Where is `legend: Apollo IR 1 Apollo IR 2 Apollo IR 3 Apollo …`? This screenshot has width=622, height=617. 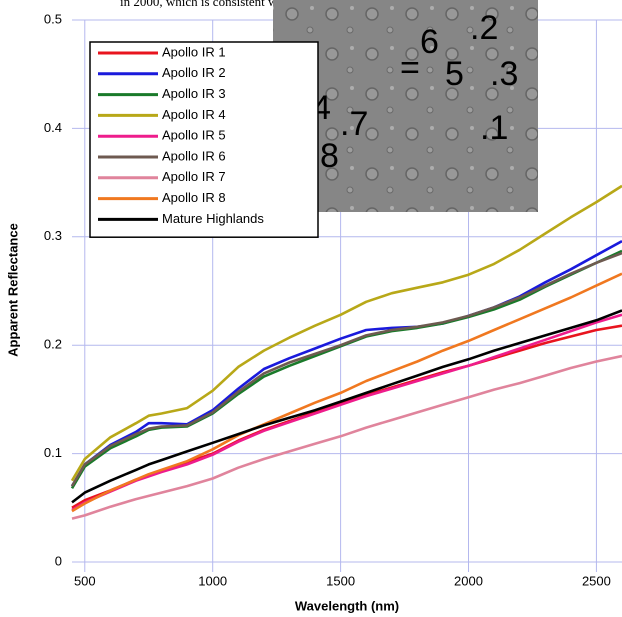
legend: Apollo IR 1 Apollo IR 2 Apollo IR 3 Apollo … is located at coordinates (204, 139).